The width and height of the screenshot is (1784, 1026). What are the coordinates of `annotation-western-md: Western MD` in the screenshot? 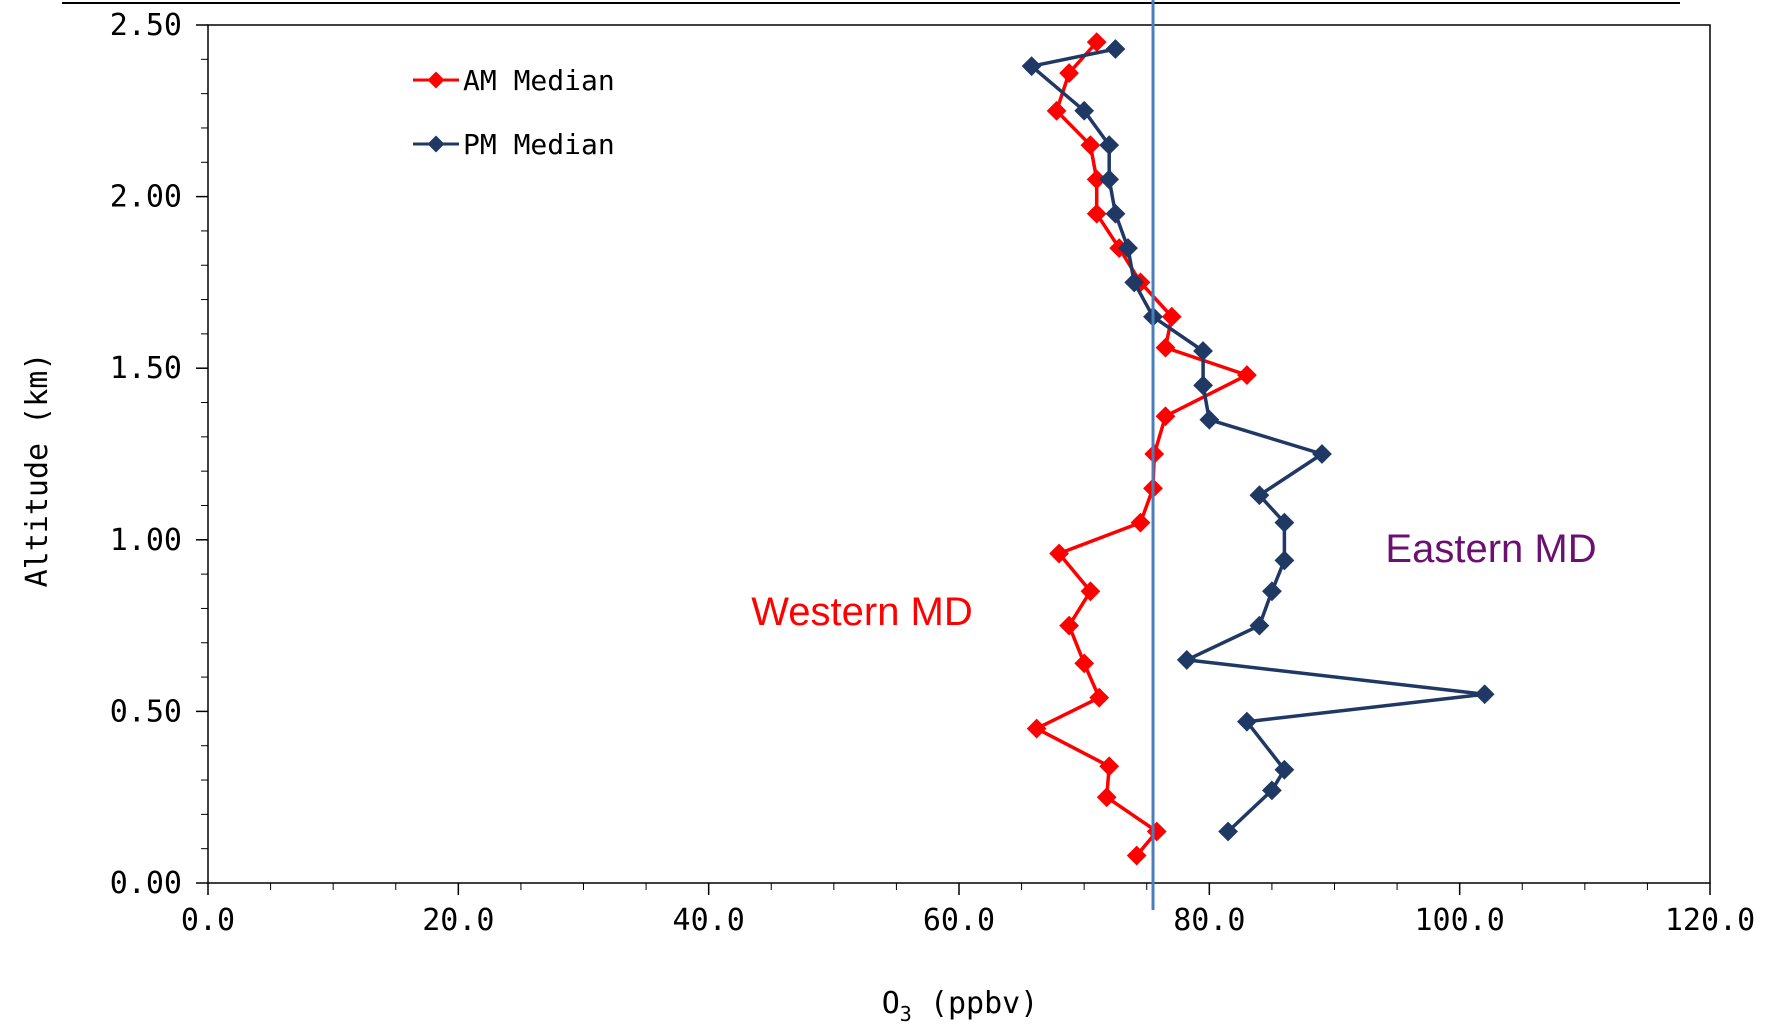 It's located at (862, 612).